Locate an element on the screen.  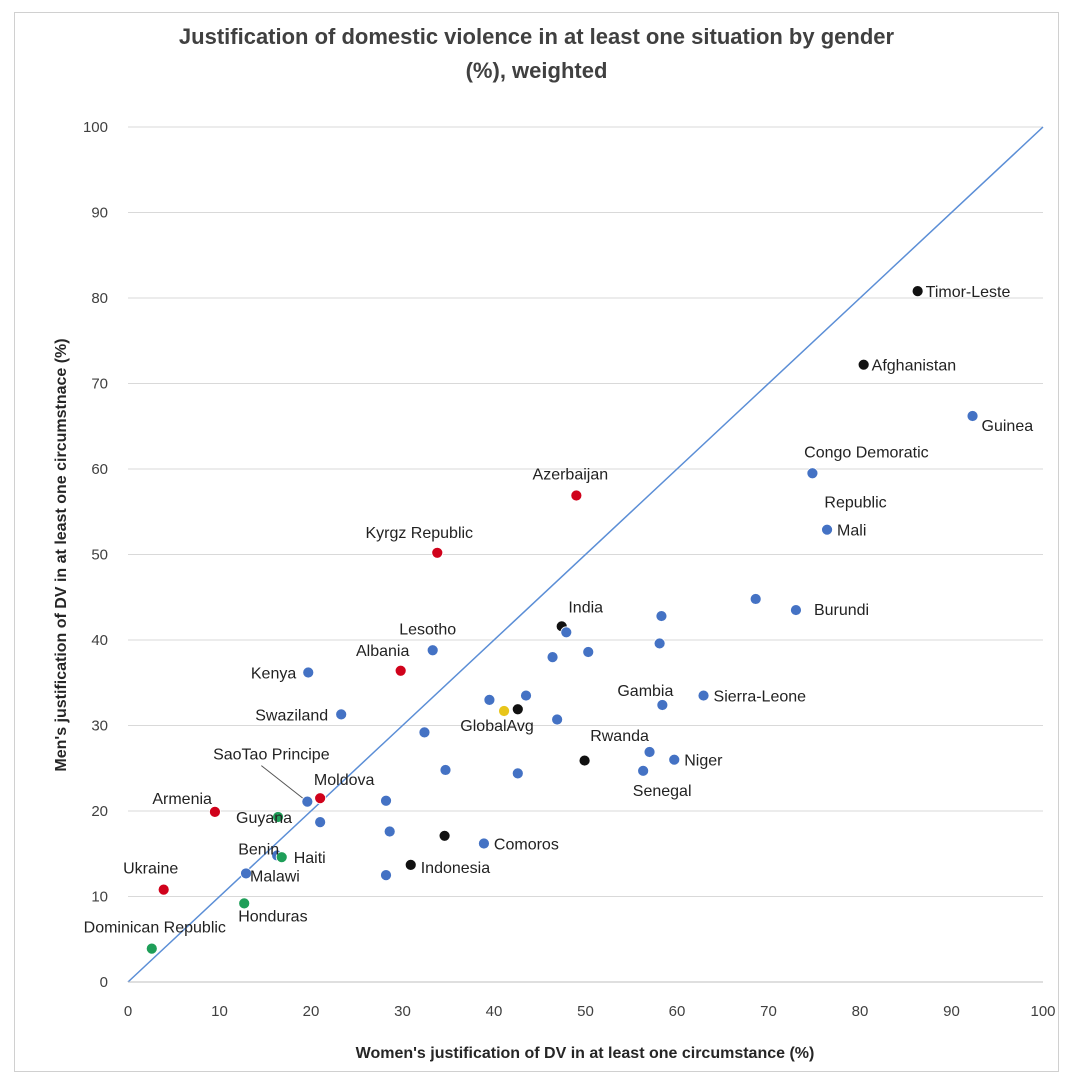
point-label: Azerbaijan is located at coordinates (571, 475).